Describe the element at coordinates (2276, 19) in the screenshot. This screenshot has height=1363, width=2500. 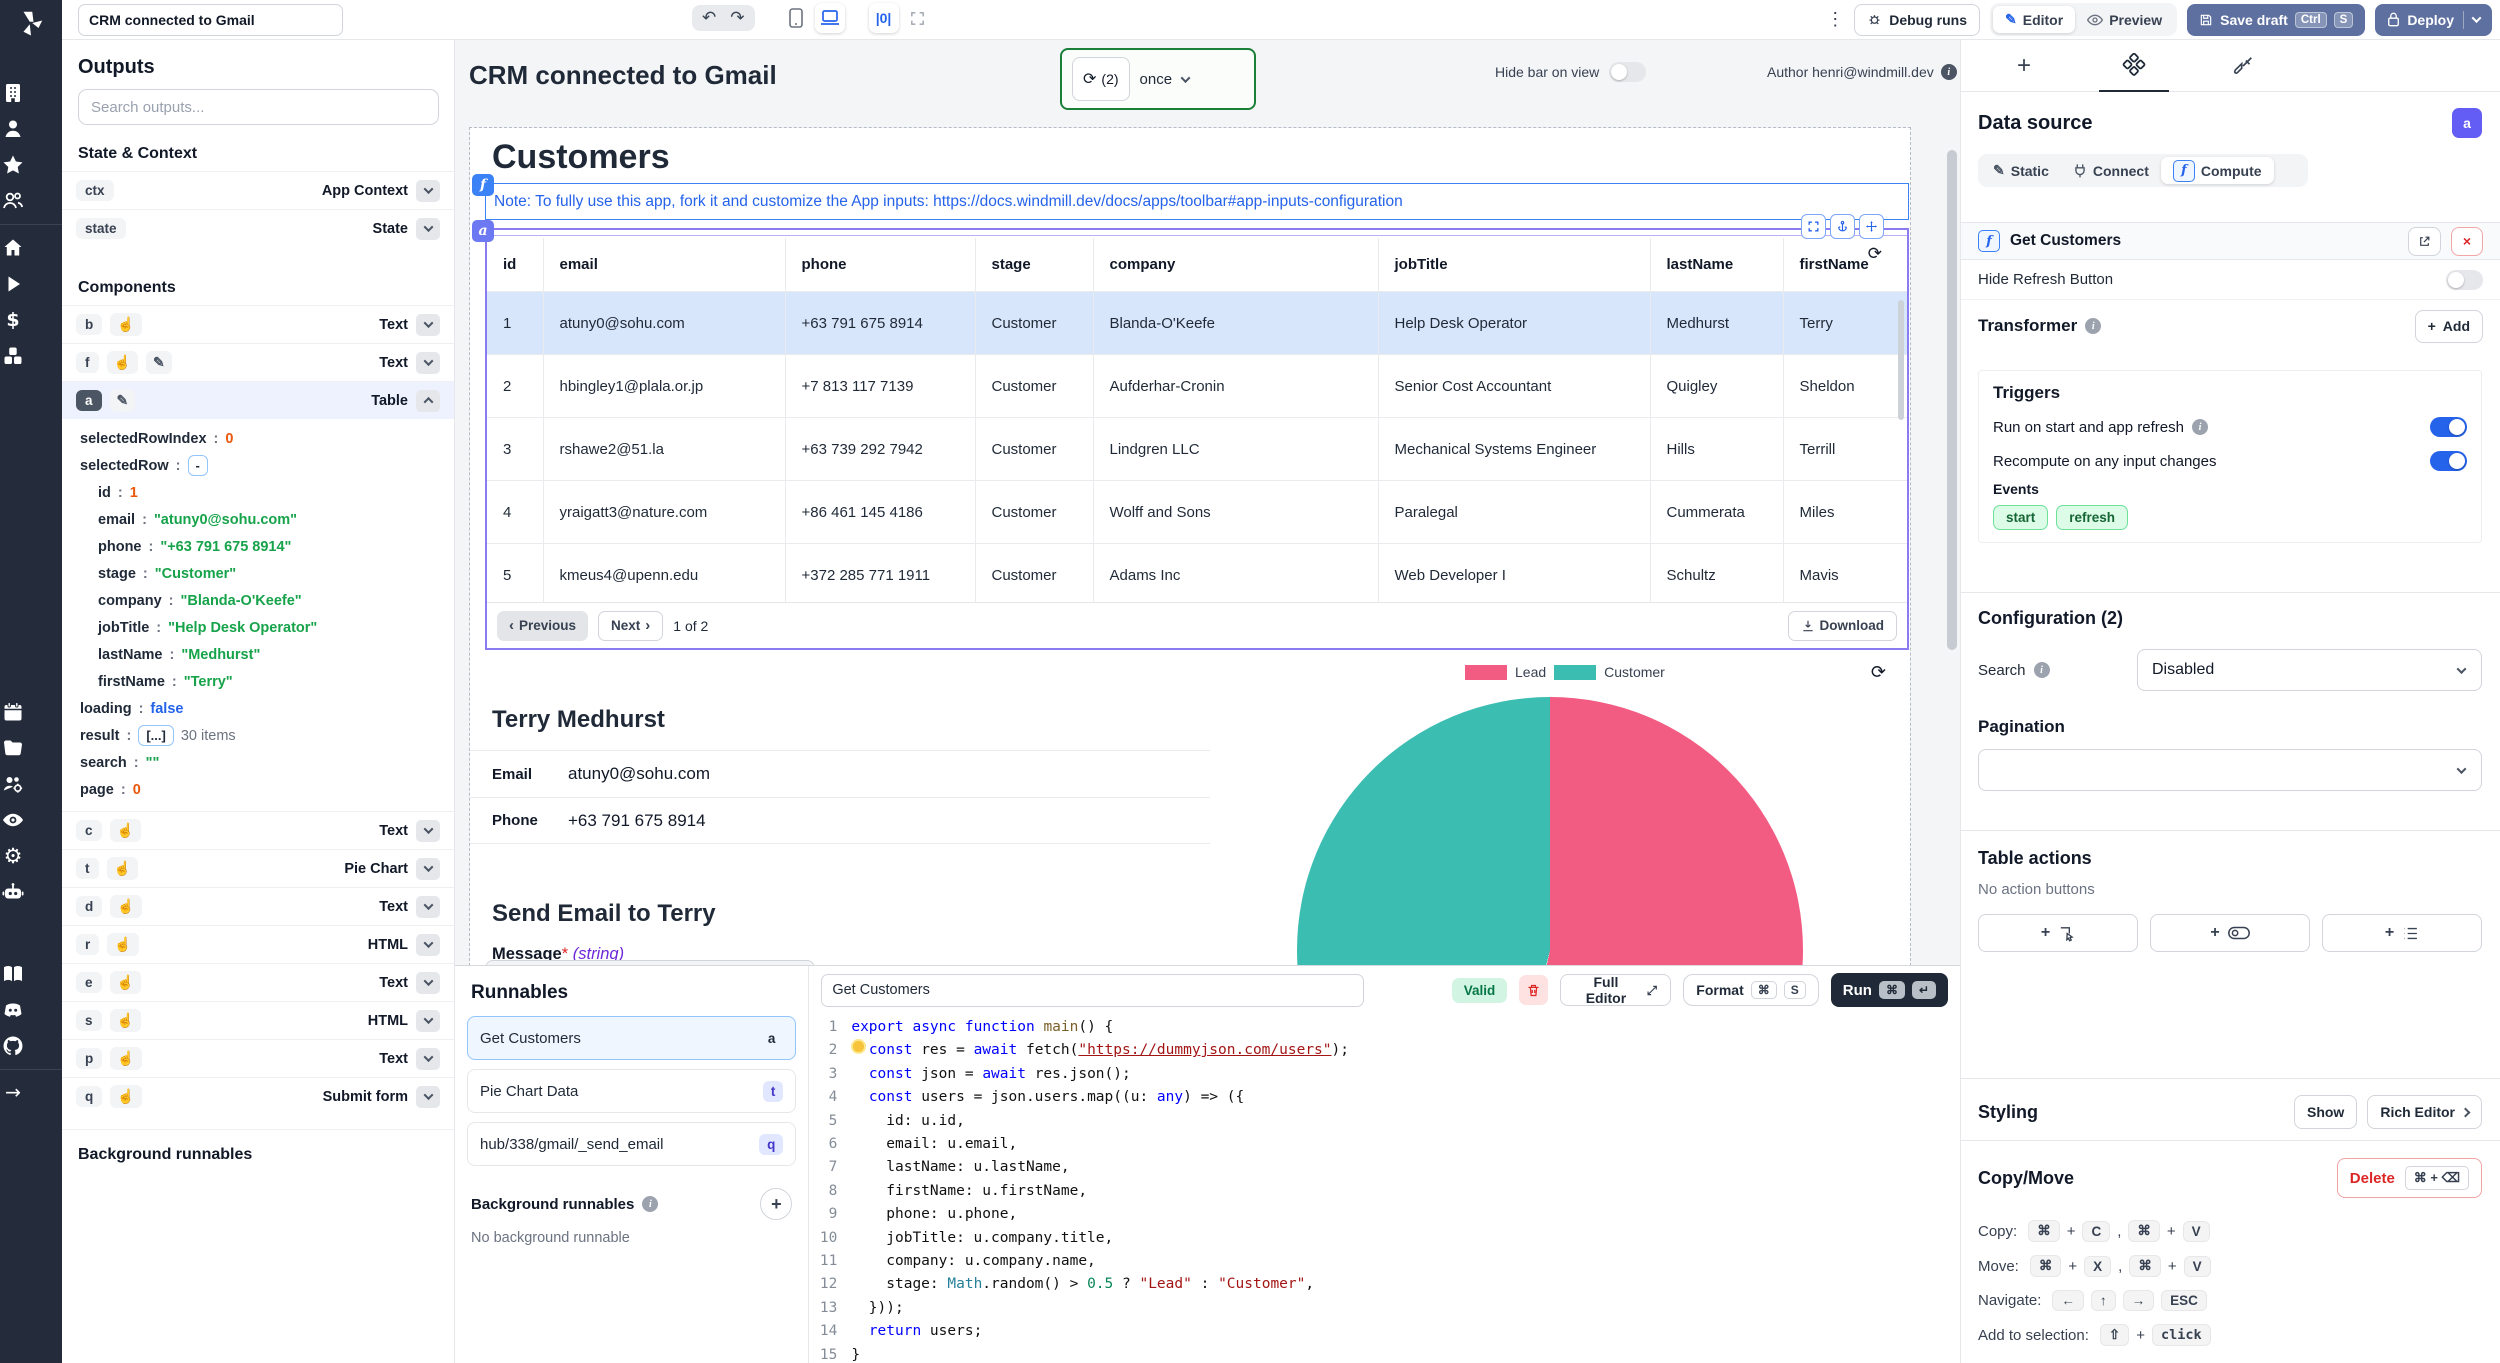
I see `save-draft-button: Save draft Ctrl S` at that location.